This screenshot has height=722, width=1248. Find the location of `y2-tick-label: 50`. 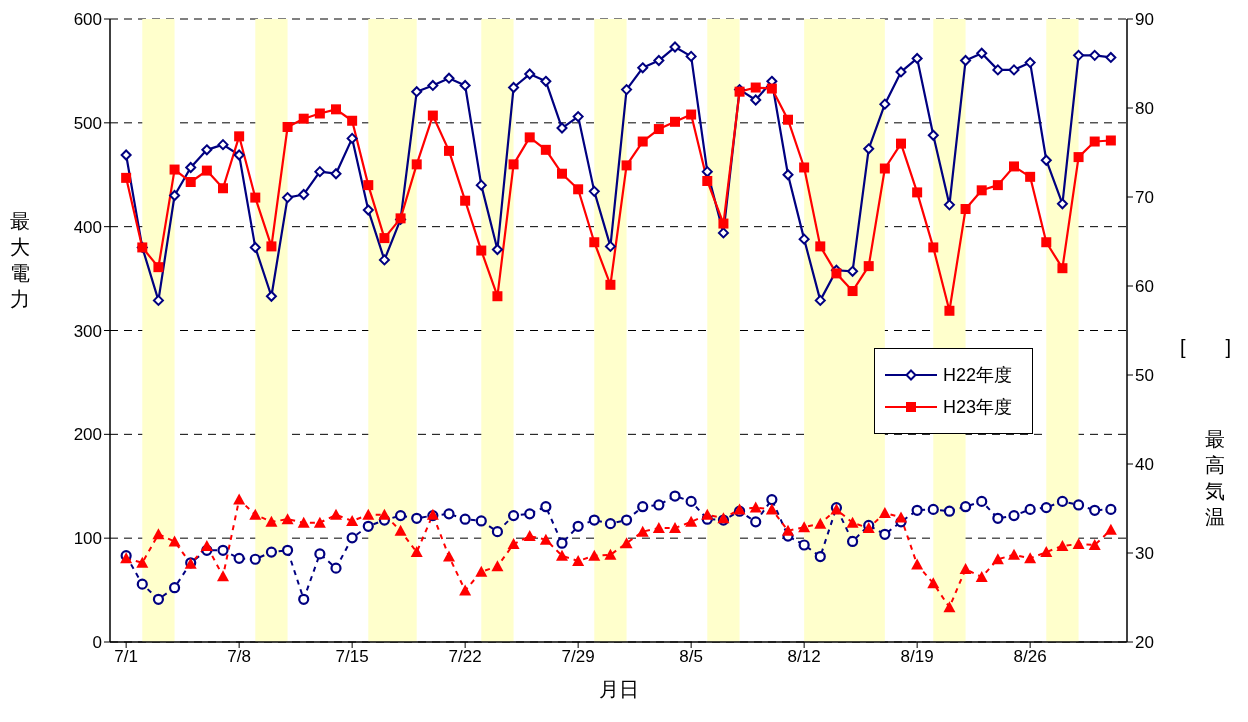

y2-tick-label: 50 is located at coordinates (1144, 376).